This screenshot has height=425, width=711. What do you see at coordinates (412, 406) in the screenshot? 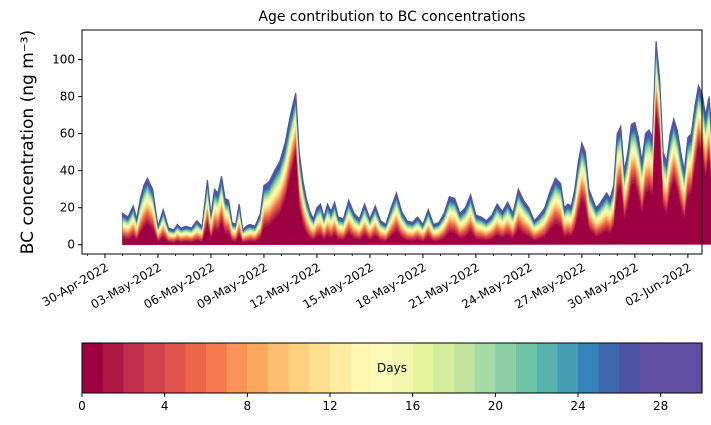
I see `colorbar-tick-label: 16` at bounding box center [412, 406].